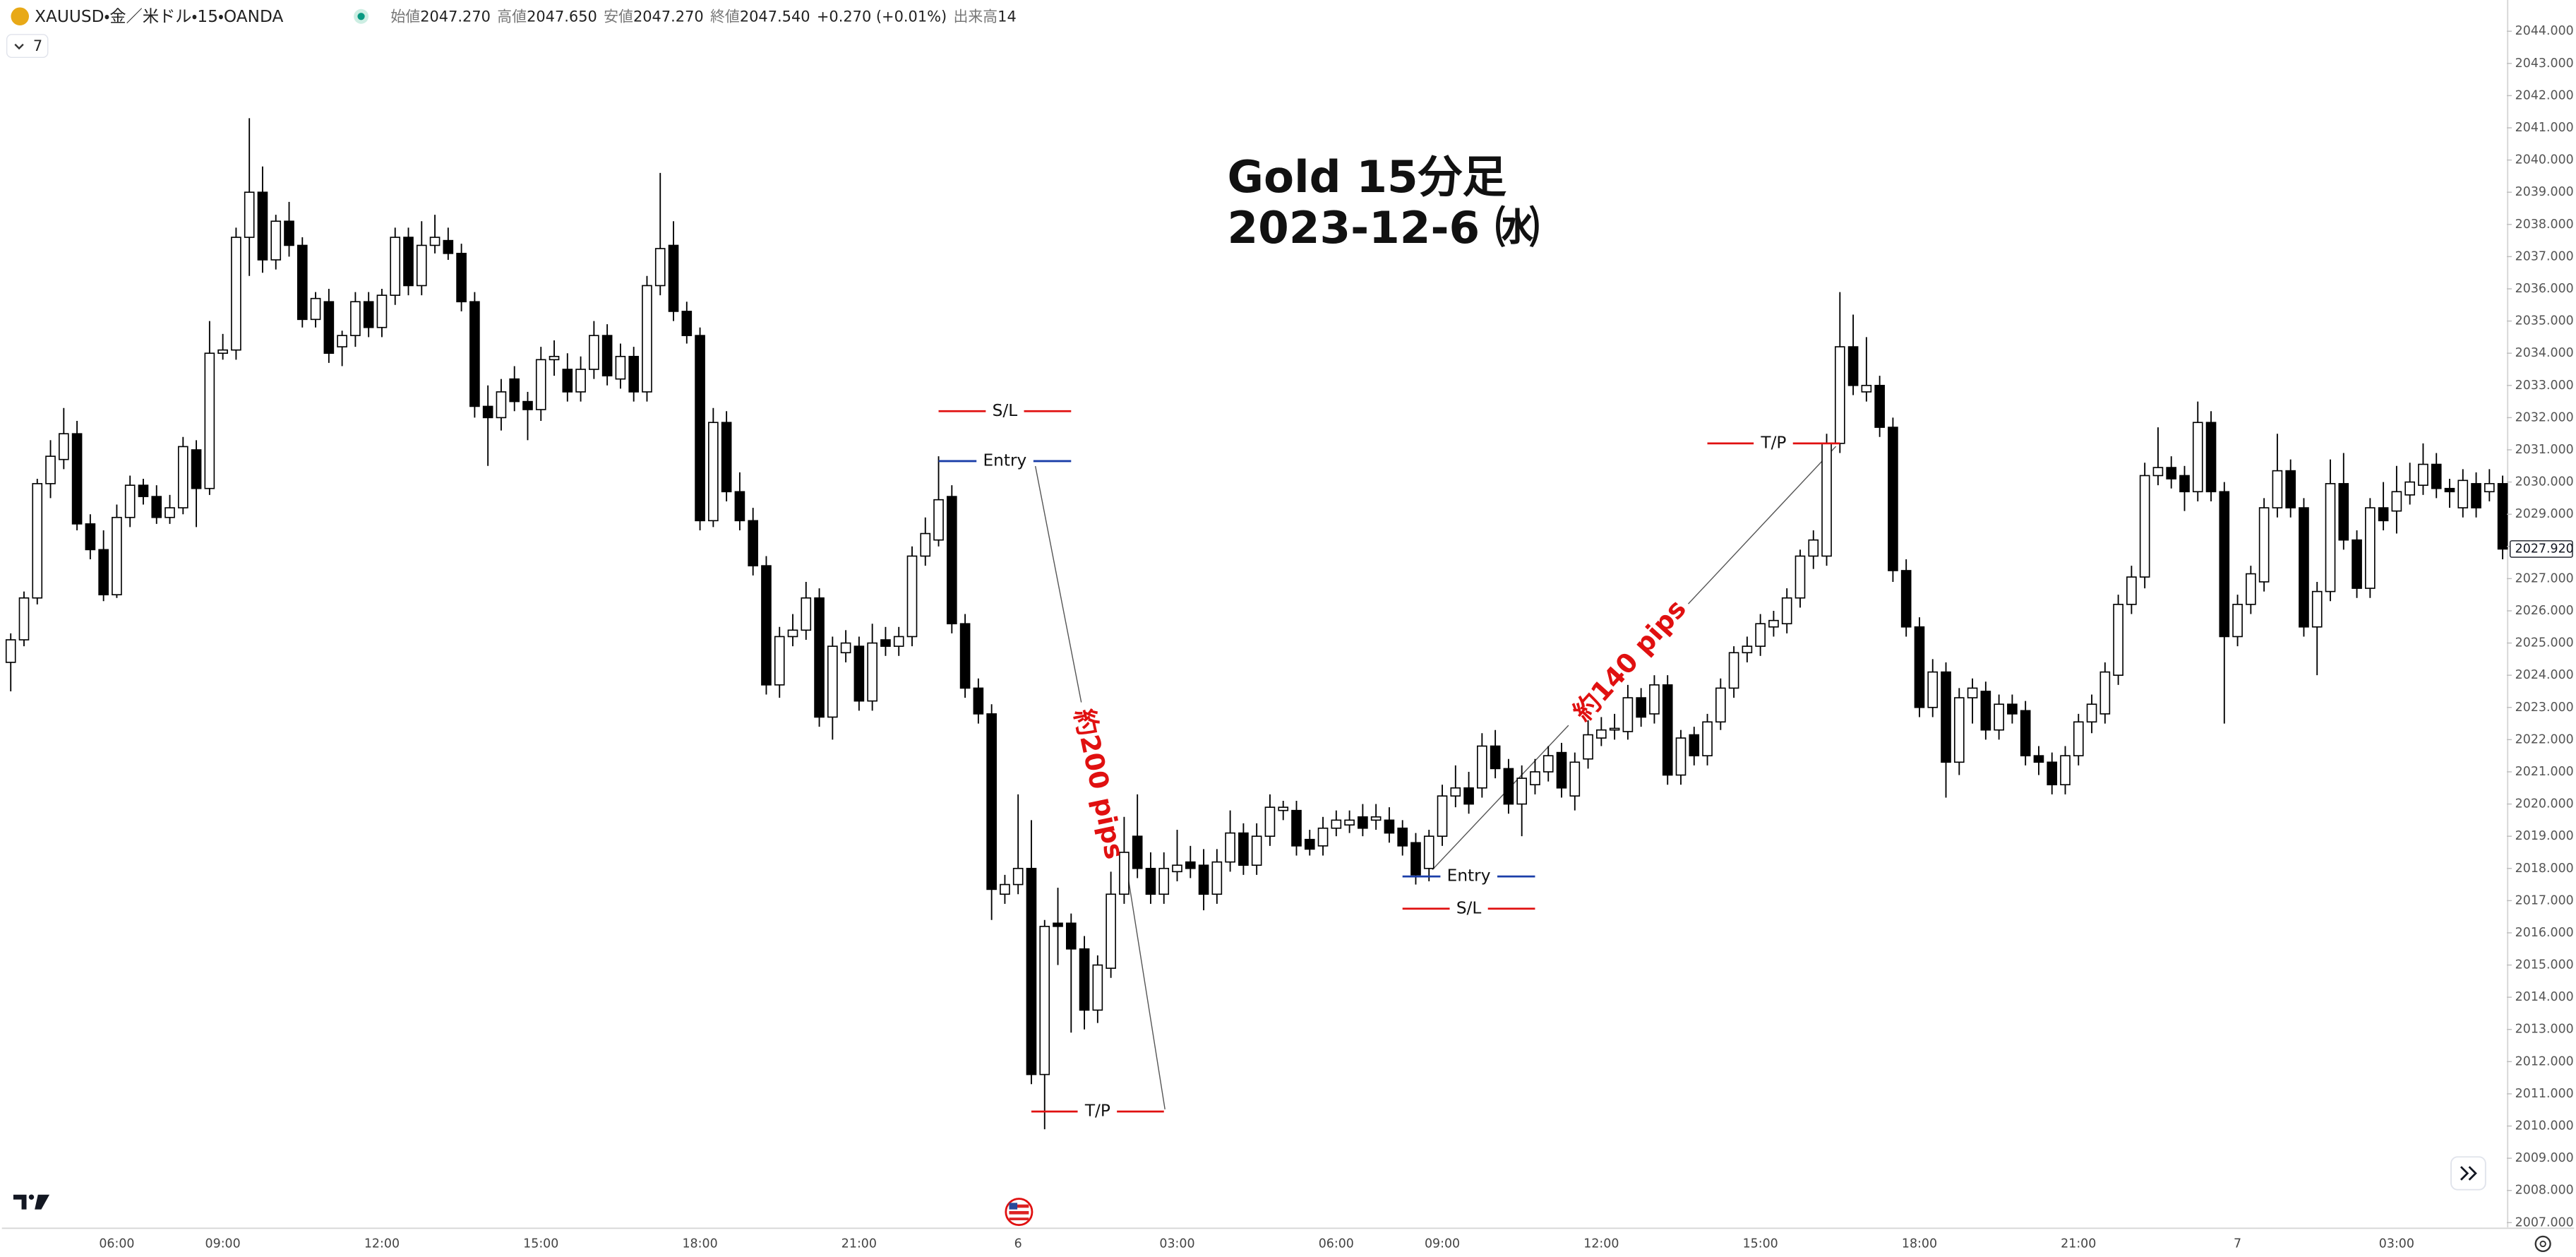 This screenshot has width=2576, height=1257. What do you see at coordinates (2544, 386) in the screenshot?
I see `y-tick-label: 2033.000` at bounding box center [2544, 386].